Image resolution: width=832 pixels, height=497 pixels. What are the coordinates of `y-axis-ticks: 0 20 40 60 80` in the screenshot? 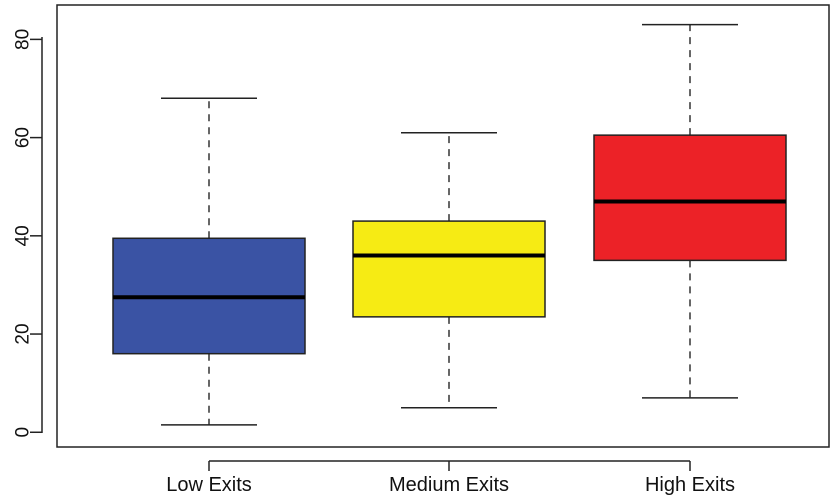 It's located at (27, 233).